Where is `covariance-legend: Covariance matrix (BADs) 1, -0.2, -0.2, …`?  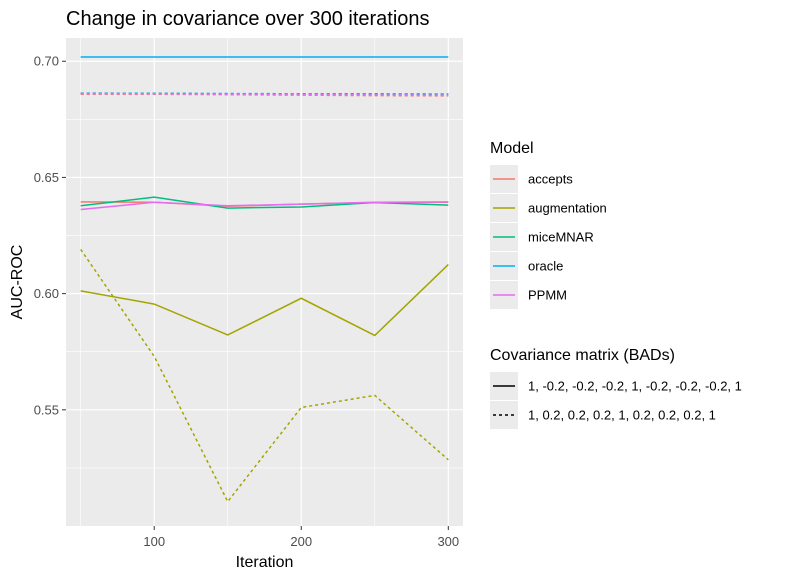
covariance-legend: Covariance matrix (BADs) 1, -0.2, -0.2, … is located at coordinates (616, 388).